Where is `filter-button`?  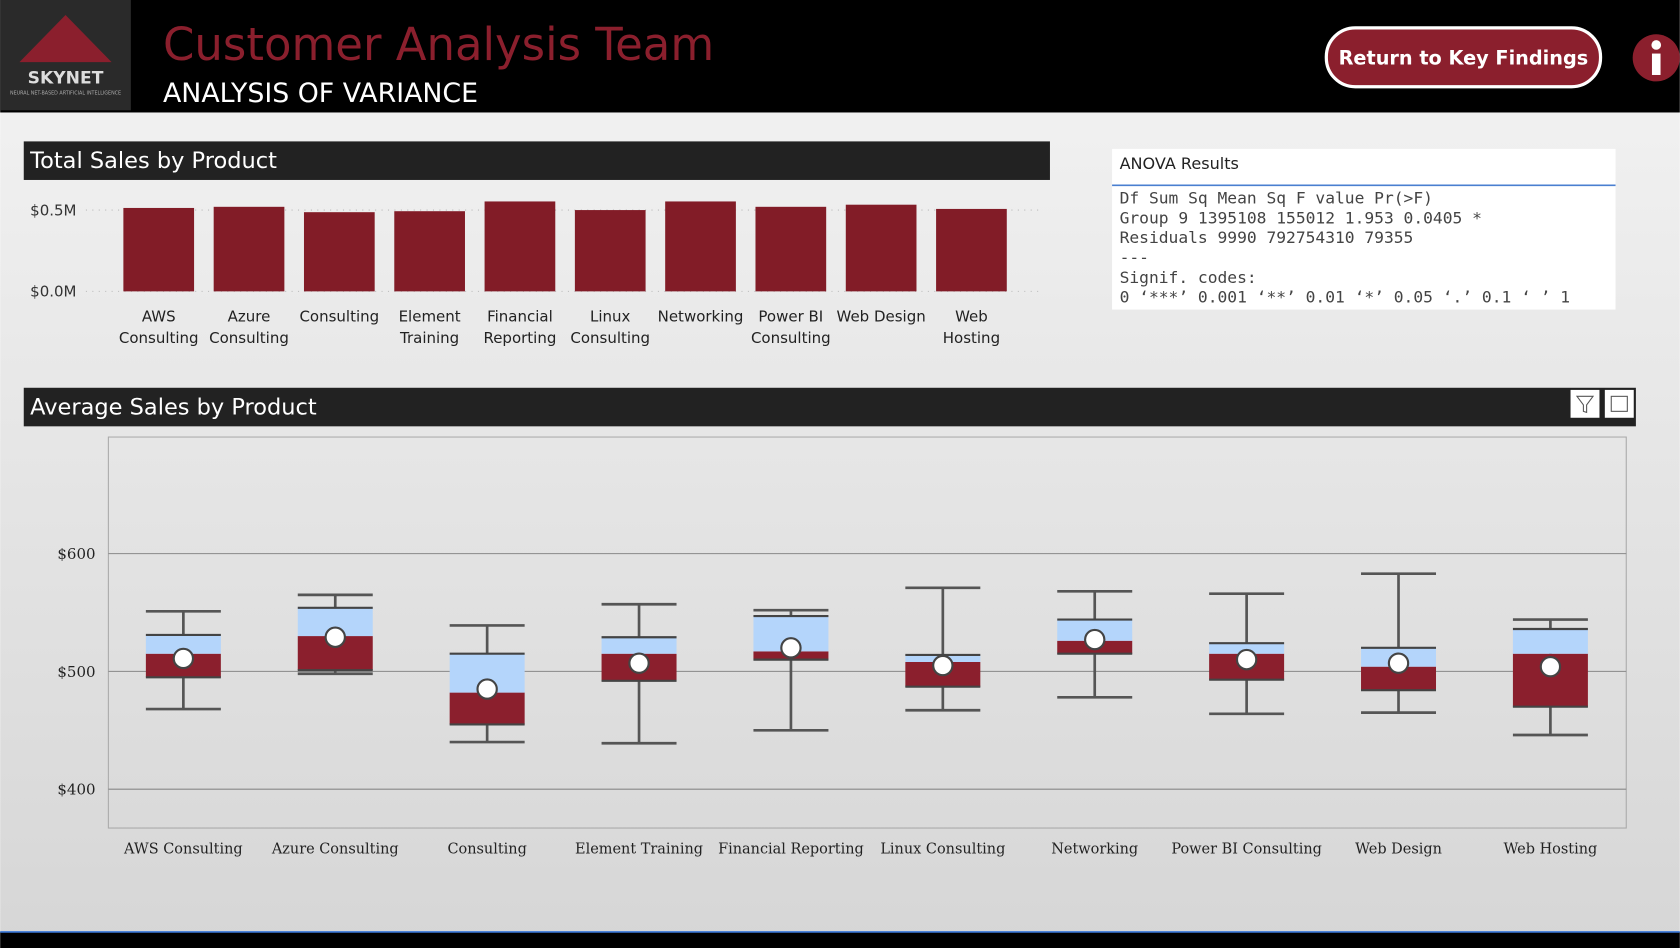
filter-button is located at coordinates (1585, 403).